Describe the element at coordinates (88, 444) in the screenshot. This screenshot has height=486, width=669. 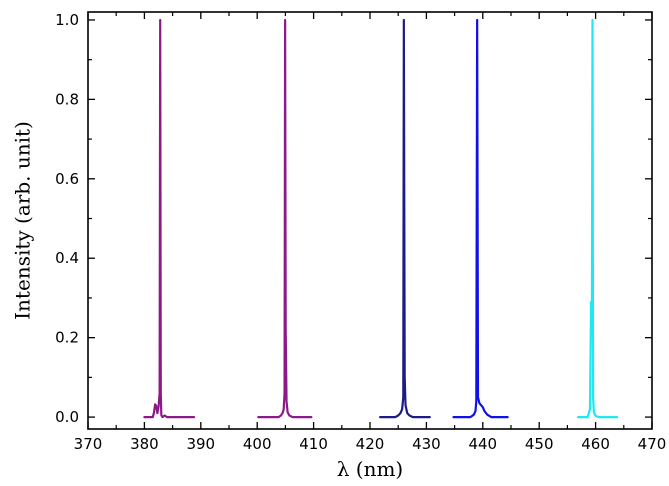
I see `x-tick-label: 370` at that location.